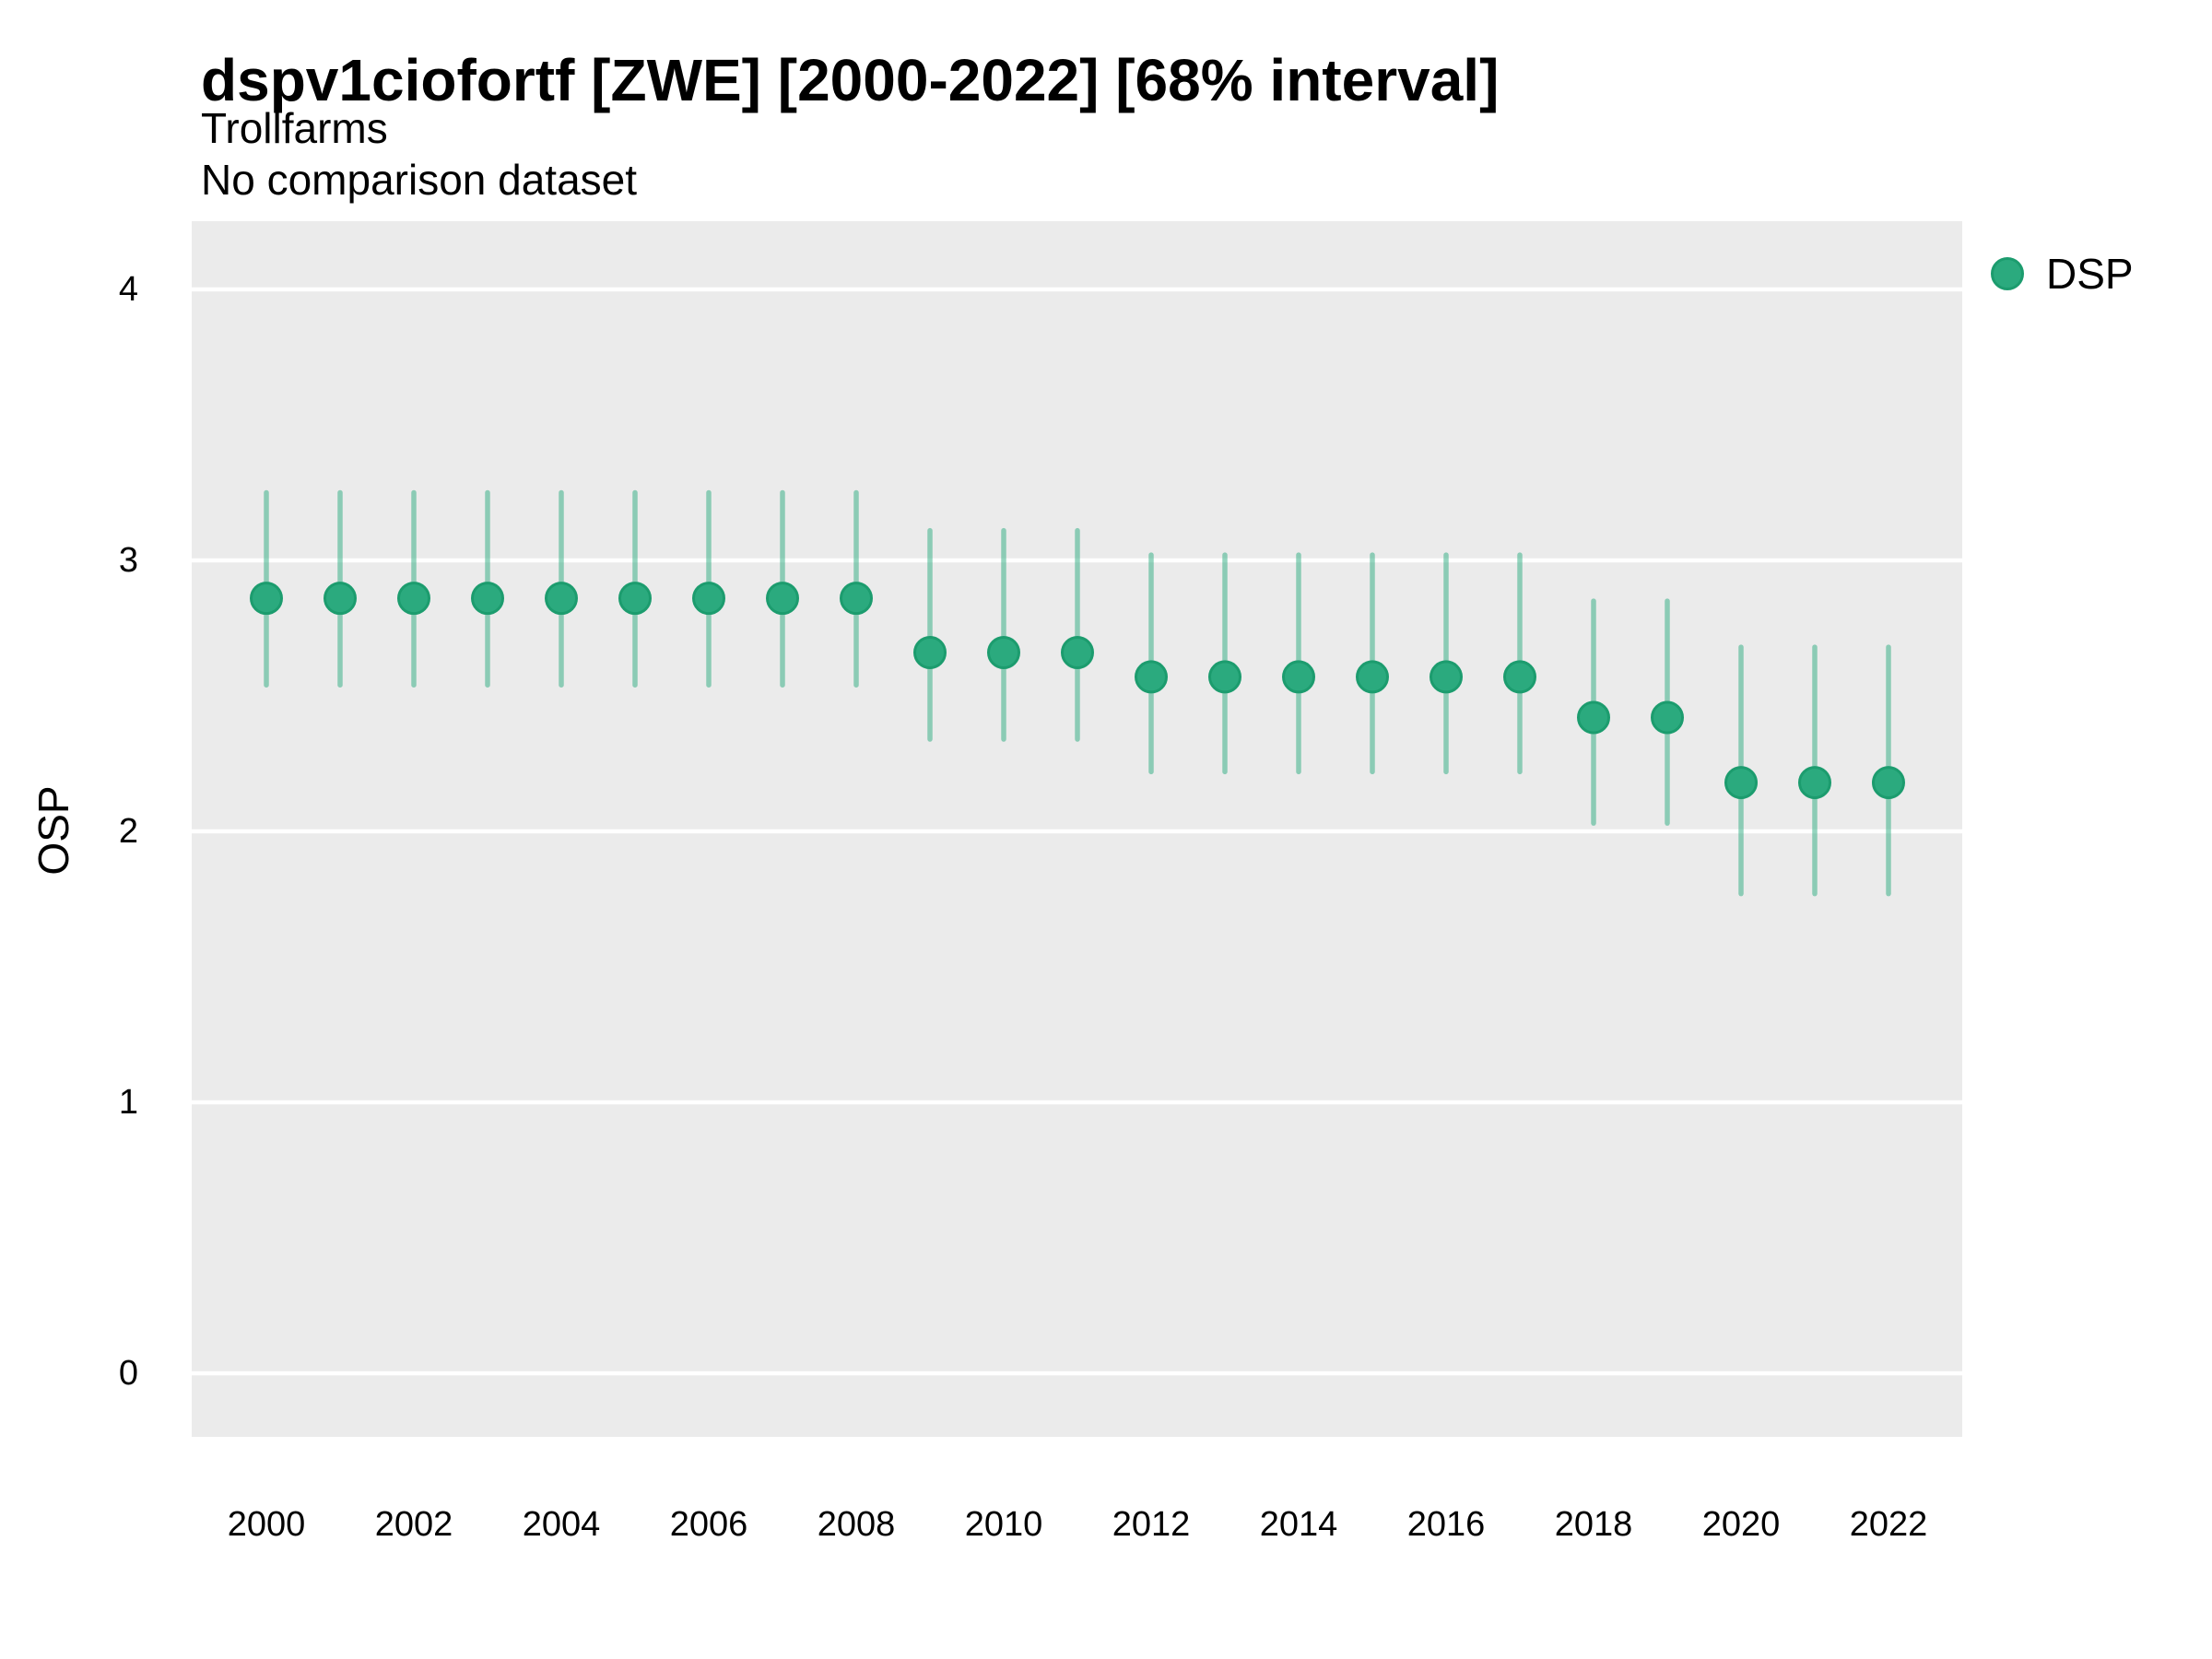 Image resolution: width=2212 pixels, height=1659 pixels. I want to click on x-tick-label-2018: 2018, so click(1593, 1524).